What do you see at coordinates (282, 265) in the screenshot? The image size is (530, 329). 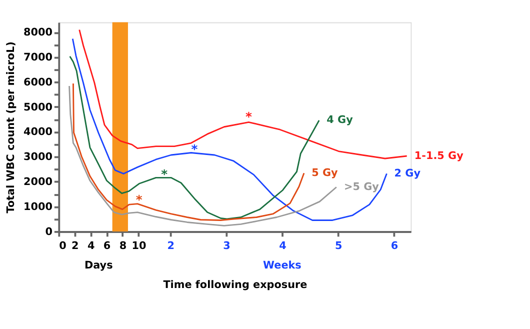 I see `text: Weeks` at bounding box center [282, 265].